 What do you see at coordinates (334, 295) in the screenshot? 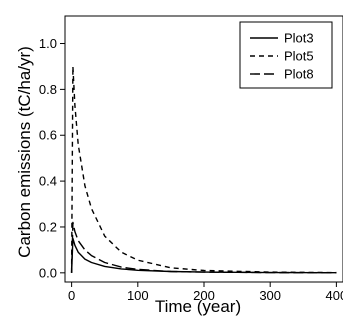
I see `x-tick-label: 400` at bounding box center [334, 295].